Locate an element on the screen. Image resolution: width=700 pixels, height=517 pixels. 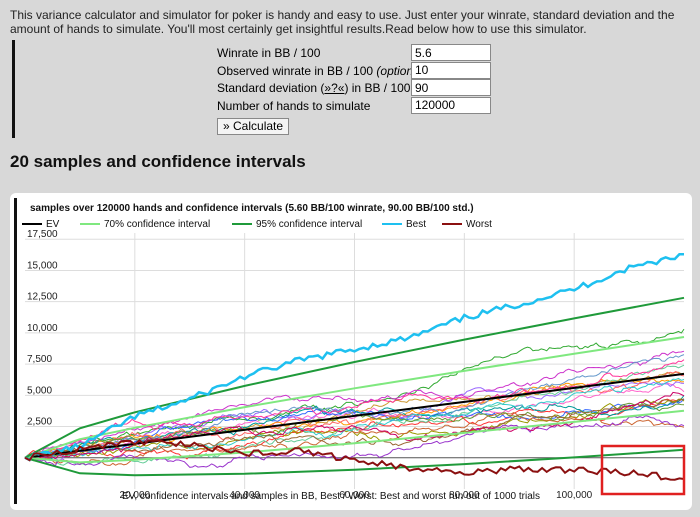
legend-item-ci70: 70% confidence interval is located at coordinates (145, 224).